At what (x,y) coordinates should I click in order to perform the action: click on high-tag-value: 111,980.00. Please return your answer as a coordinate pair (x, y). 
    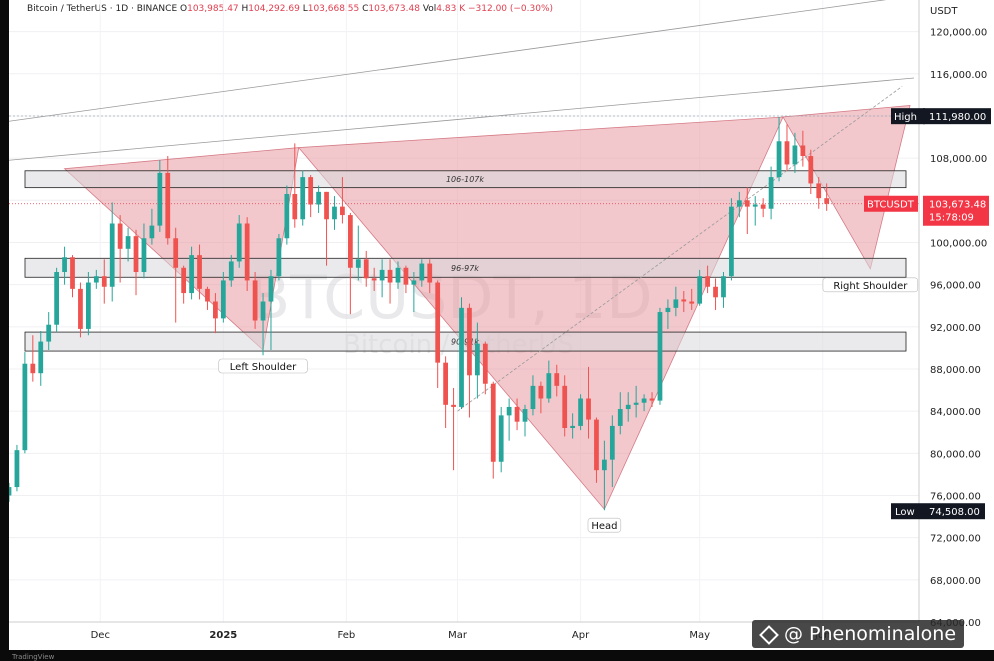
    Looking at the image, I should click on (957, 117).